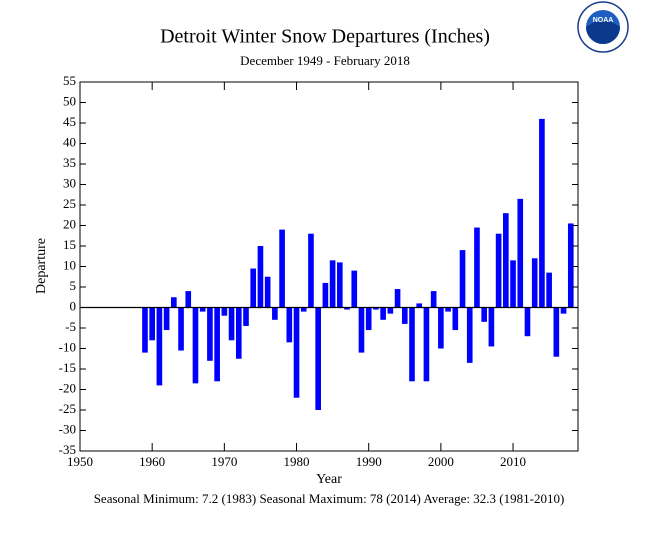 This screenshot has width=650, height=534. What do you see at coordinates (69, 80) in the screenshot?
I see `y-tick-label: 55` at bounding box center [69, 80].